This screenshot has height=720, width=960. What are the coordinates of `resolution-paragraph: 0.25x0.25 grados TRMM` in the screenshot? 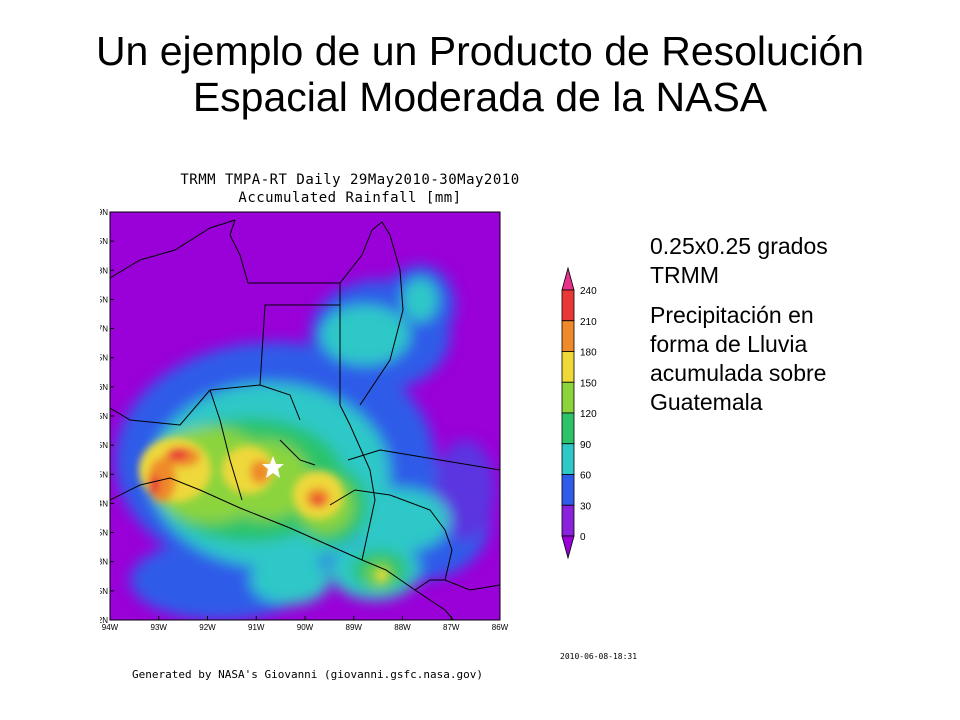 It's located at (800, 261).